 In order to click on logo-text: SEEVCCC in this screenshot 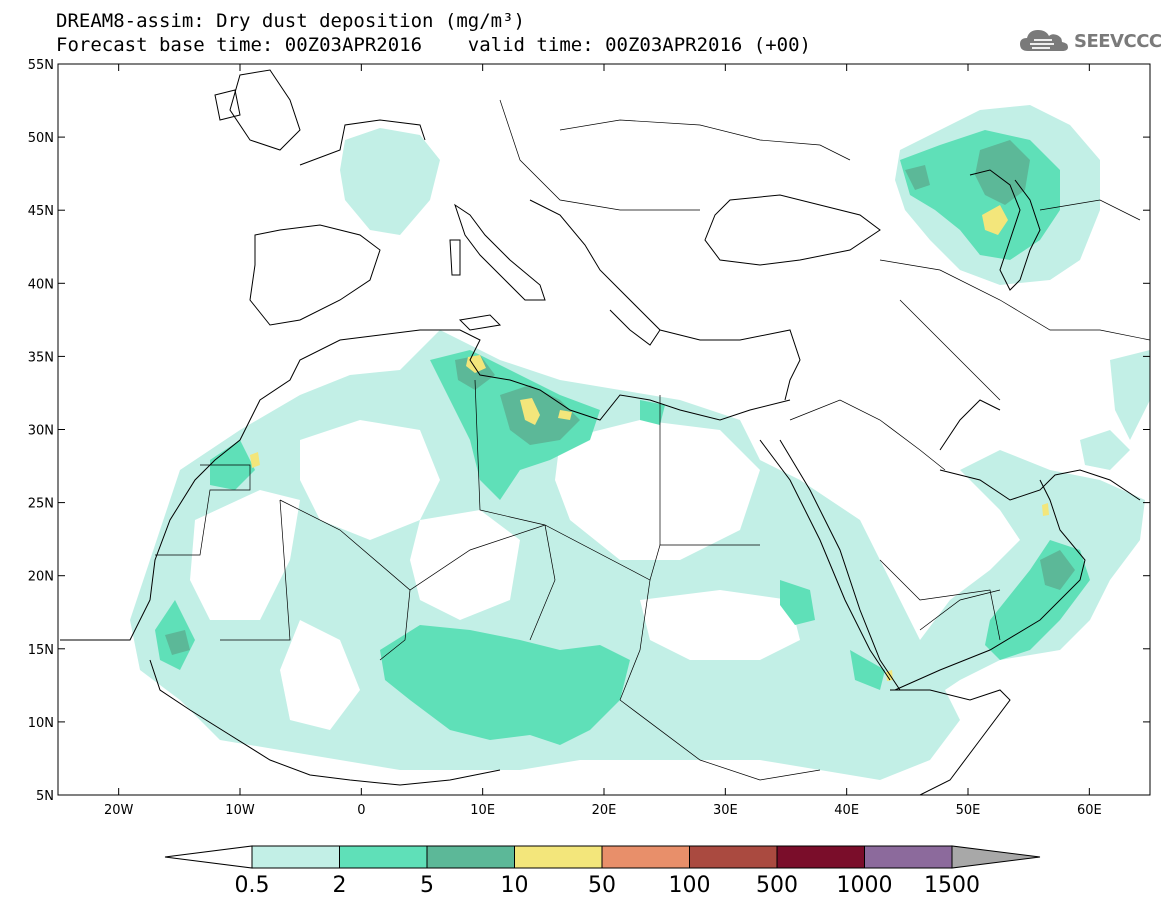, I will do `click(1118, 41)`.